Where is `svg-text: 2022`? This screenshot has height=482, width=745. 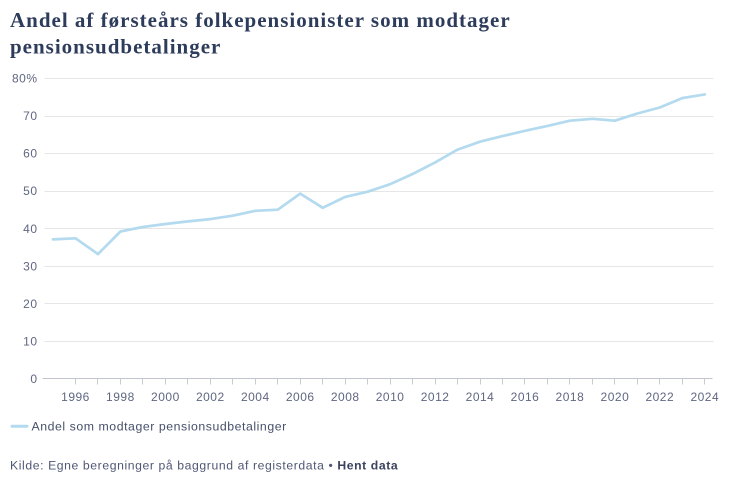 svg-text: 2022 is located at coordinates (659, 397).